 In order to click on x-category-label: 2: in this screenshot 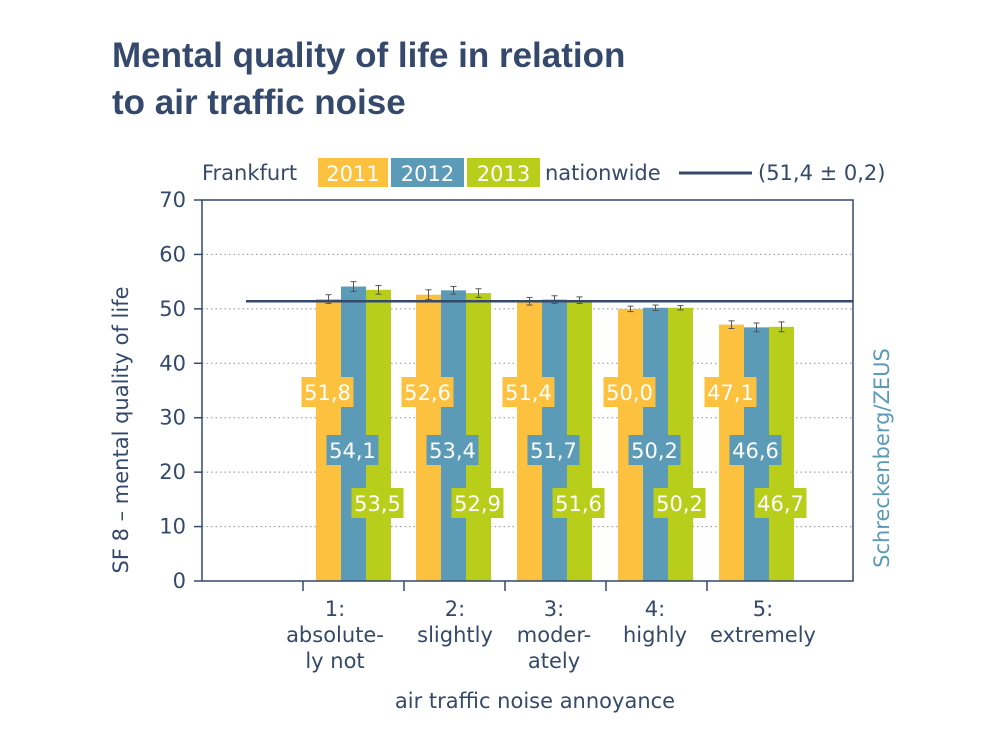, I will do `click(455, 609)`.